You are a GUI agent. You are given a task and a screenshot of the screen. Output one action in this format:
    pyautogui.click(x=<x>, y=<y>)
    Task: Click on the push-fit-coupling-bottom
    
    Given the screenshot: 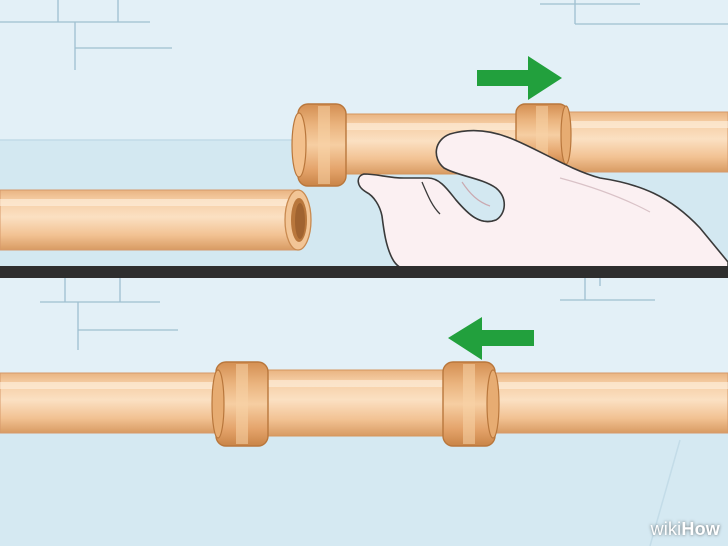 What is the action you would take?
    pyautogui.click(x=355, y=404)
    